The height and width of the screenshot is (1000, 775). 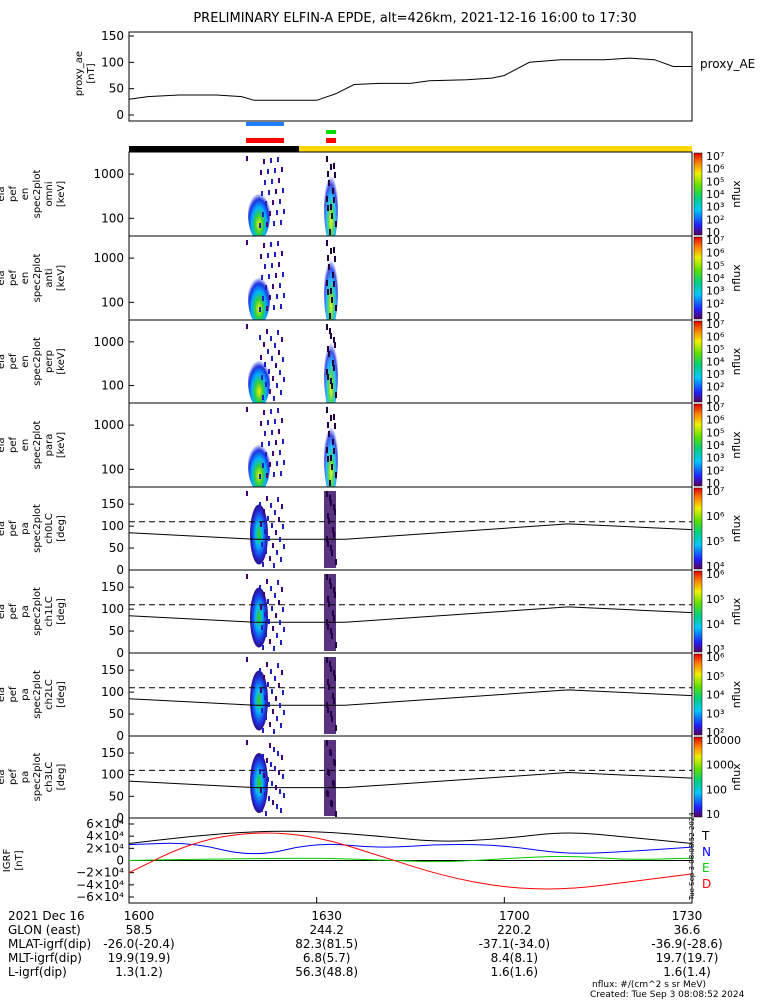 I want to click on pa-spec-4-frame, so click(x=410, y=777).